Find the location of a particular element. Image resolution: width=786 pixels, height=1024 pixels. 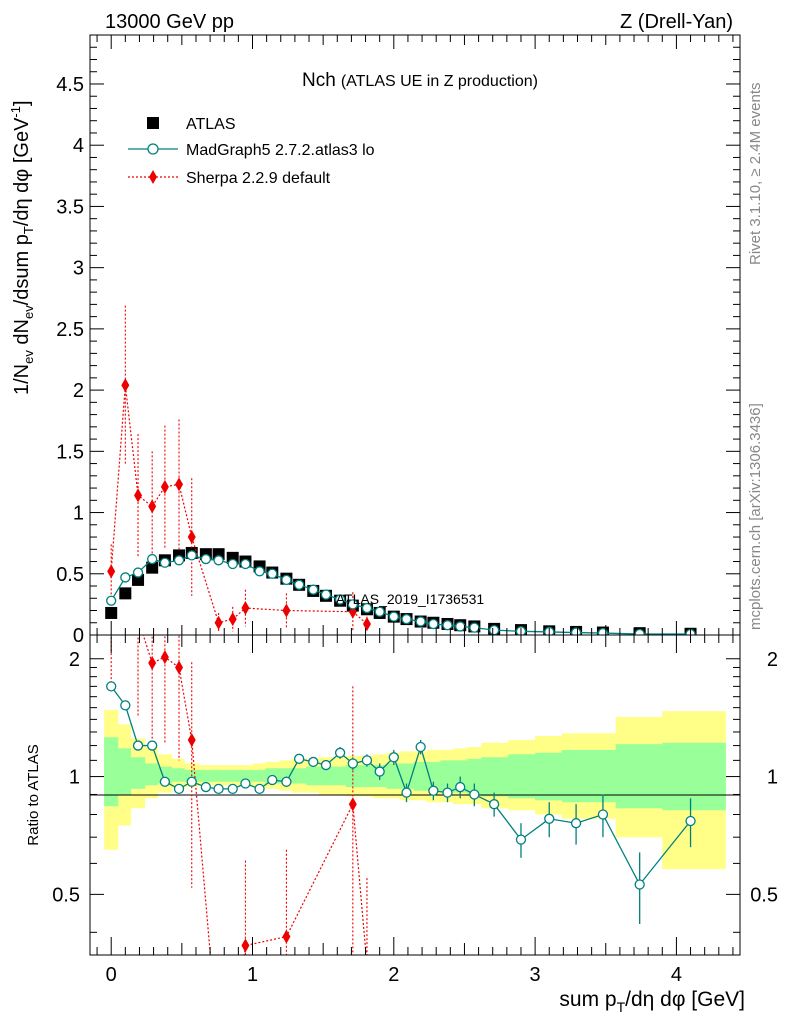

atlas-data-point is located at coordinates (138, 579).